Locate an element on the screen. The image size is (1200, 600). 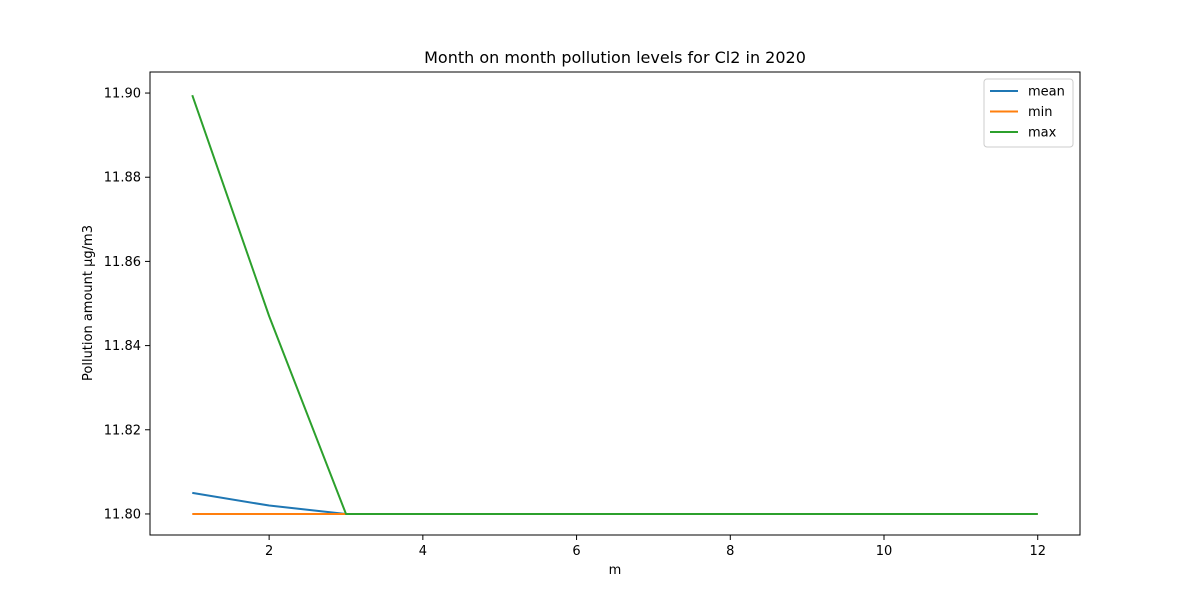
legend-label-min: min is located at coordinates (1040, 112).